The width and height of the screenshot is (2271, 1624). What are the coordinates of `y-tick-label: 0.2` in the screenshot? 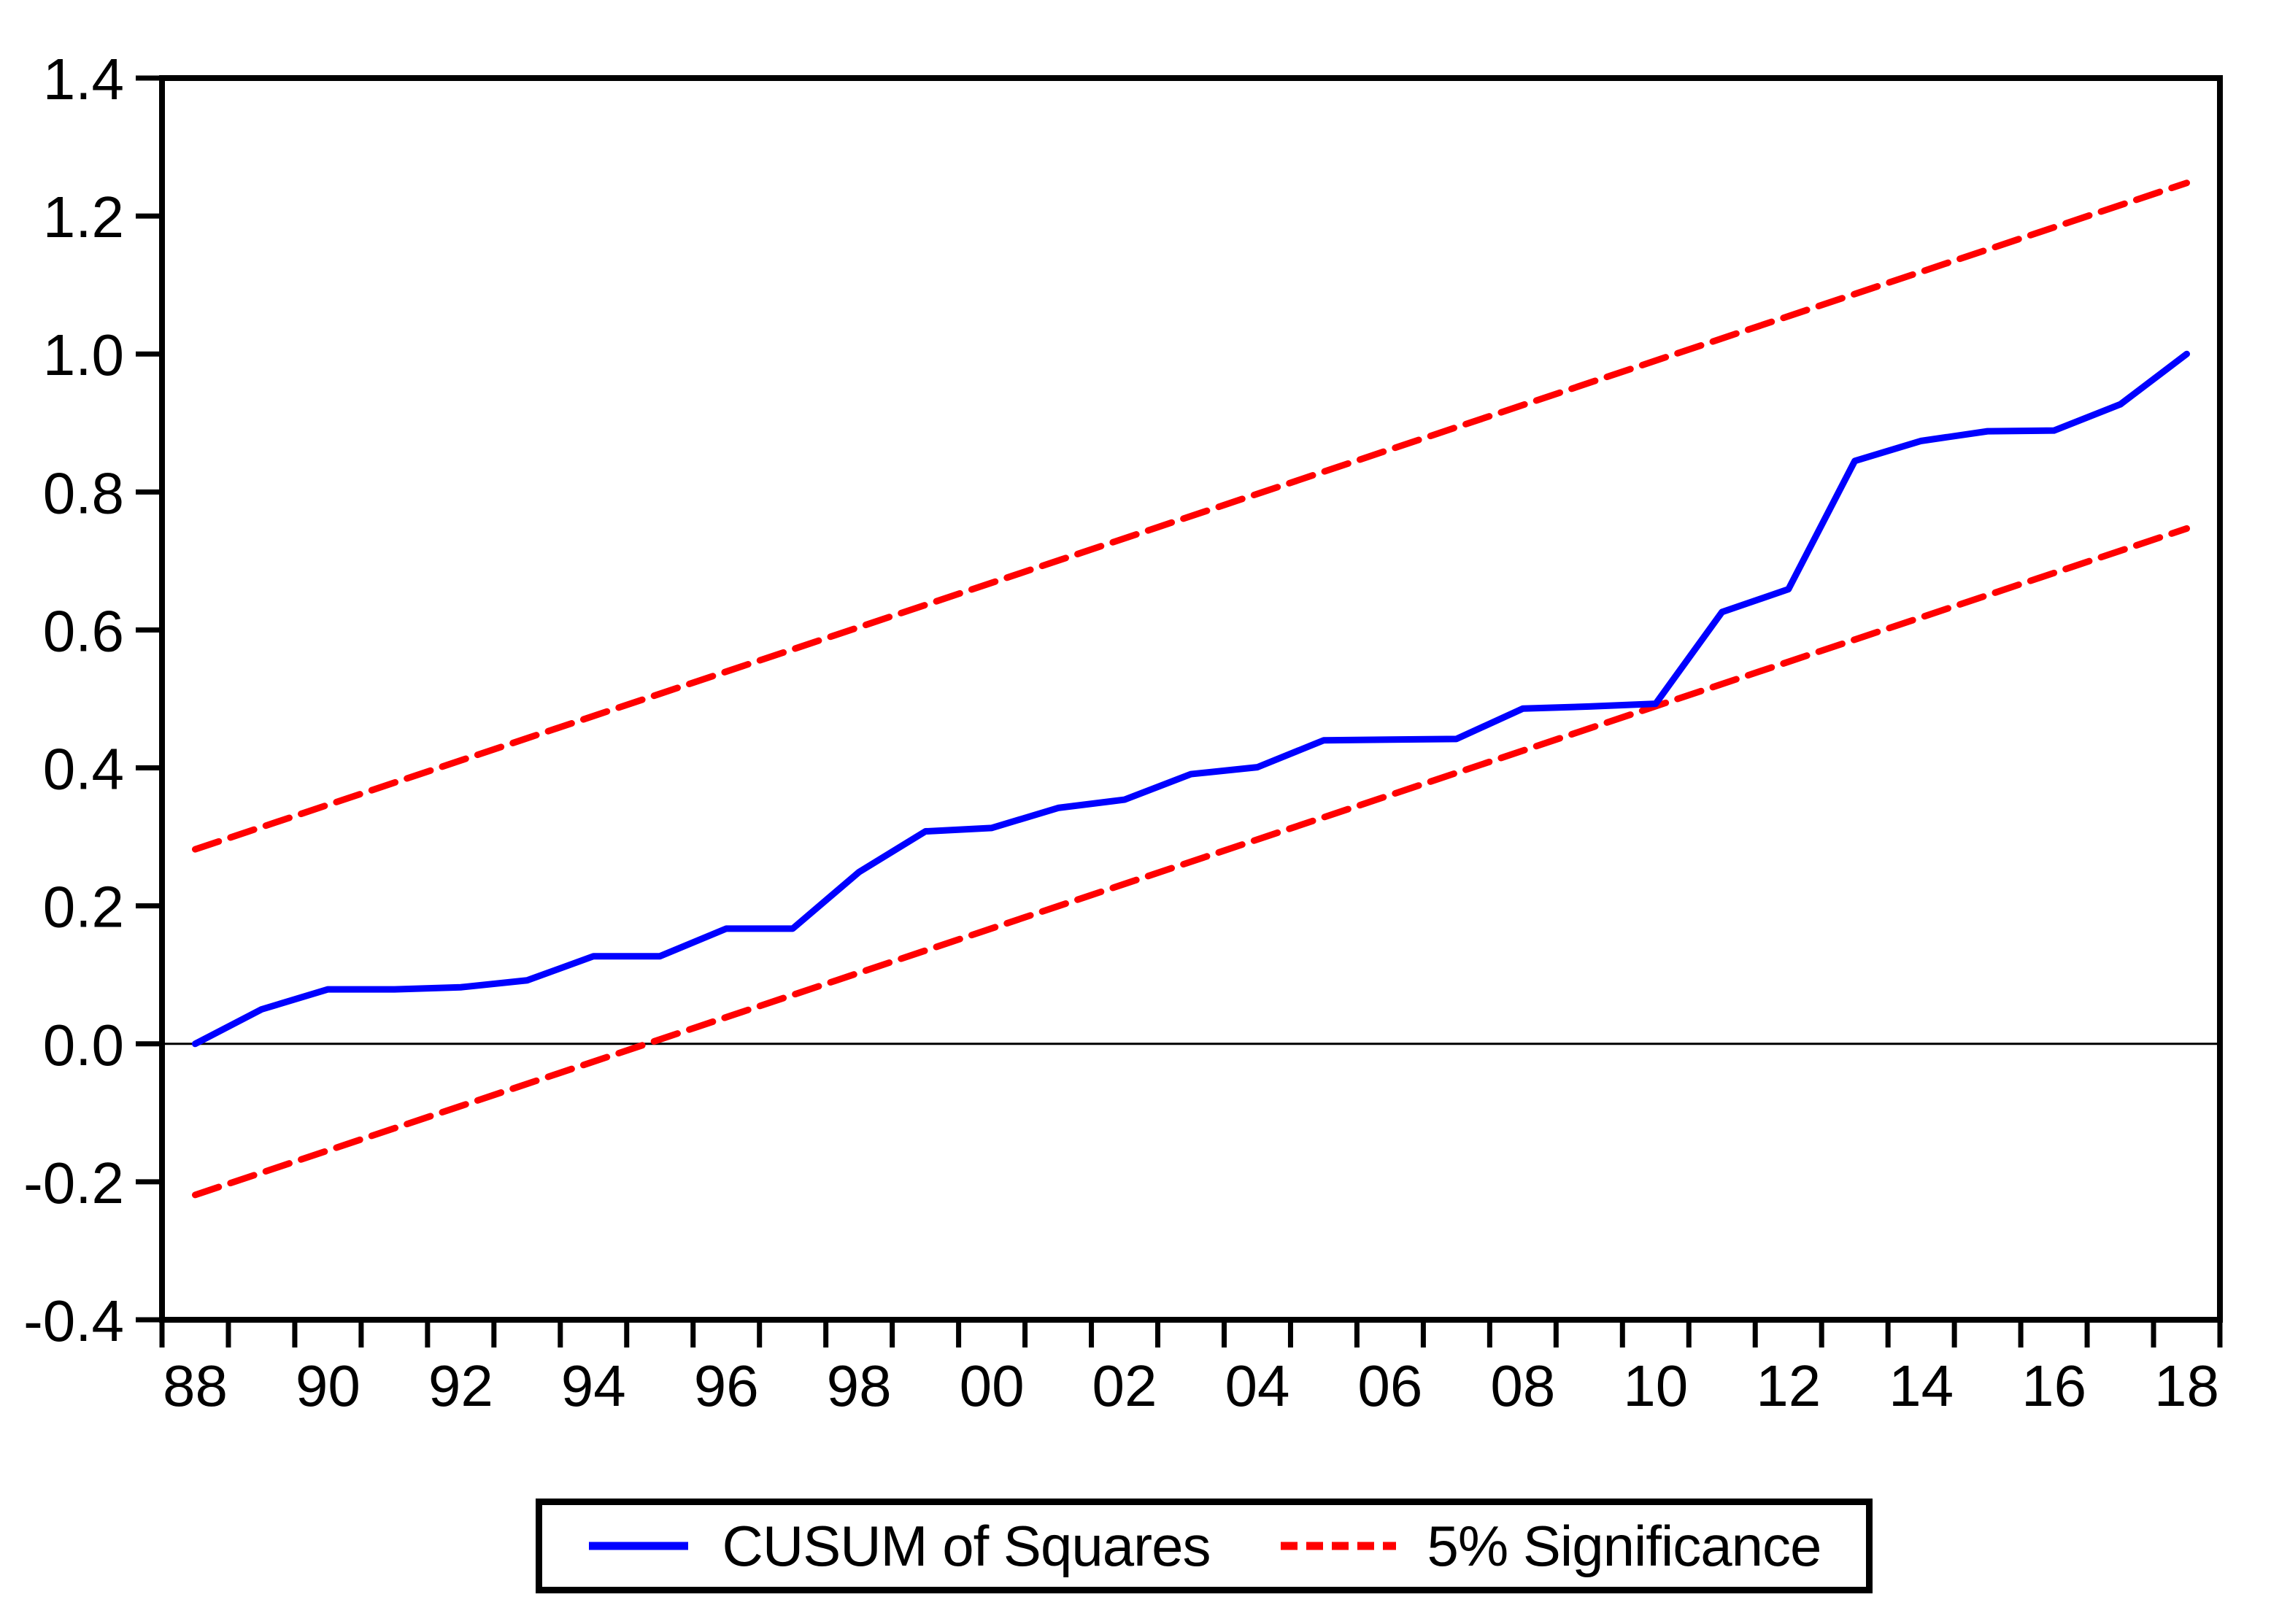 It's located at (83, 907).